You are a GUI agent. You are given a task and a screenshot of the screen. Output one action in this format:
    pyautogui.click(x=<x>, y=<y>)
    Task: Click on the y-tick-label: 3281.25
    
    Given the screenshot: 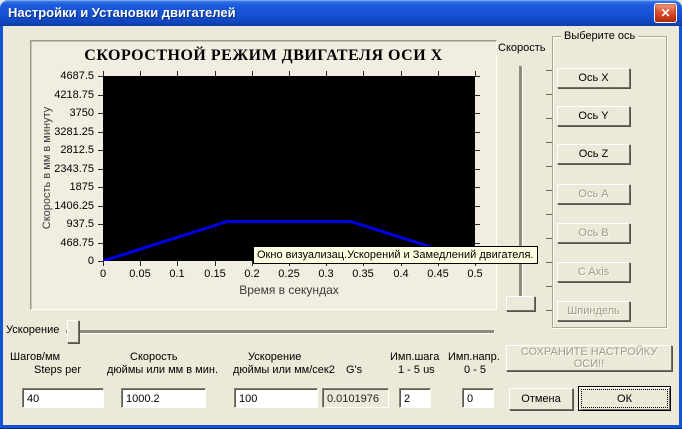 What is the action you would take?
    pyautogui.click(x=74, y=132)
    